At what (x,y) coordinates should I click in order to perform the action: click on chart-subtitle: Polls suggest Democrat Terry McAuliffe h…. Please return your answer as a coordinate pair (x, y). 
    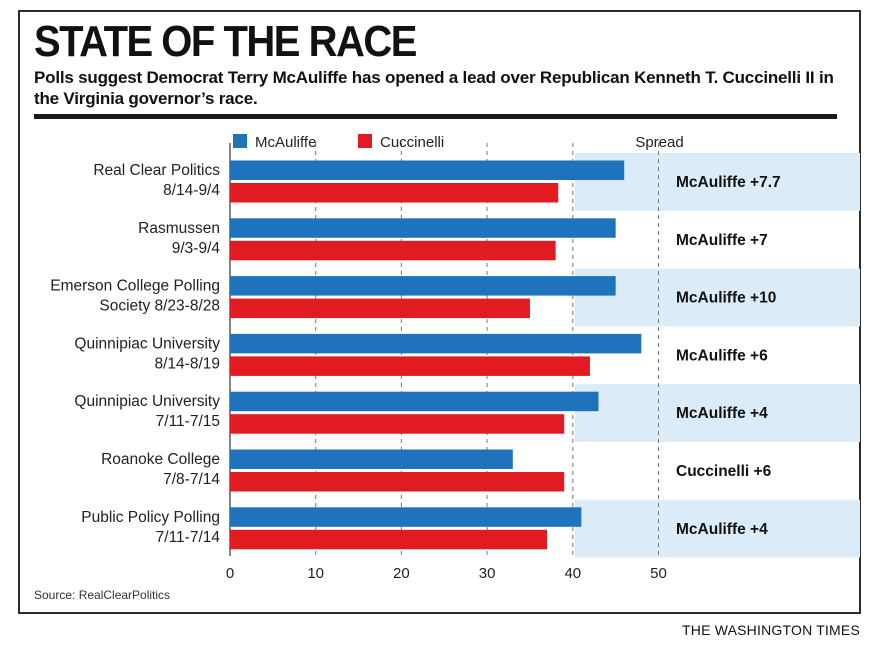
    Looking at the image, I should click on (434, 88).